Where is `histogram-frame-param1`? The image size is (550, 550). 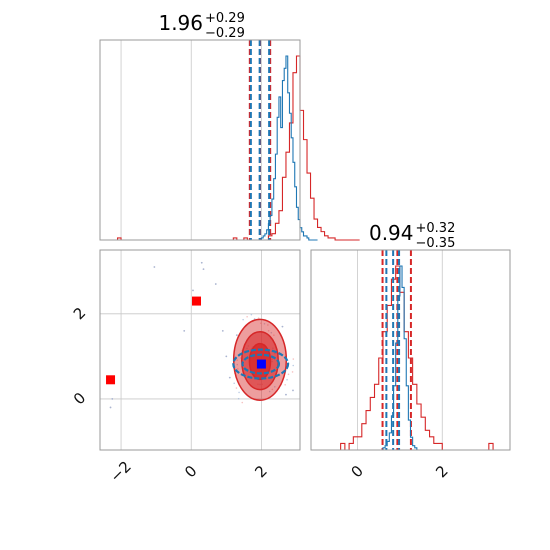 histogram-frame-param1 is located at coordinates (200, 140).